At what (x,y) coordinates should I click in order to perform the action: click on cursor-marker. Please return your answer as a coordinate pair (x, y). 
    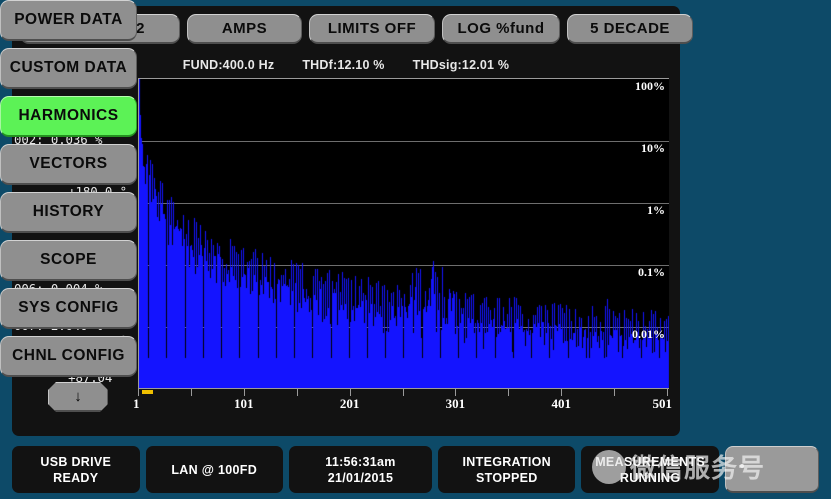
    Looking at the image, I should click on (147, 392).